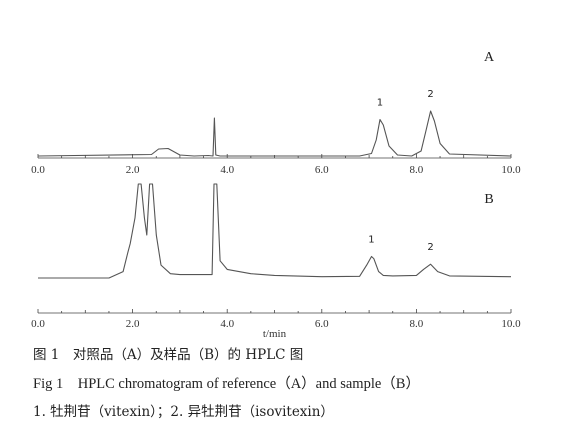 The height and width of the screenshot is (430, 568). What do you see at coordinates (275, 334) in the screenshot?
I see `x-axis-title: t/min` at bounding box center [275, 334].